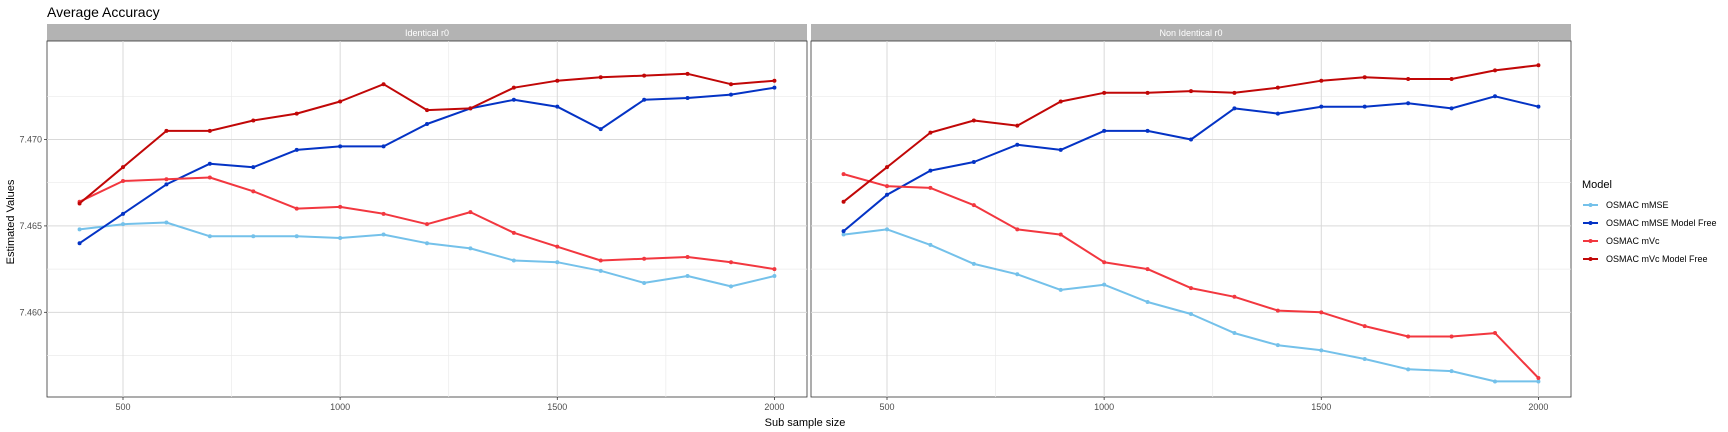 This screenshot has height=432, width=1728. Describe the element at coordinates (11, 221) in the screenshot. I see `y-axis-title: Estimated Values` at that location.